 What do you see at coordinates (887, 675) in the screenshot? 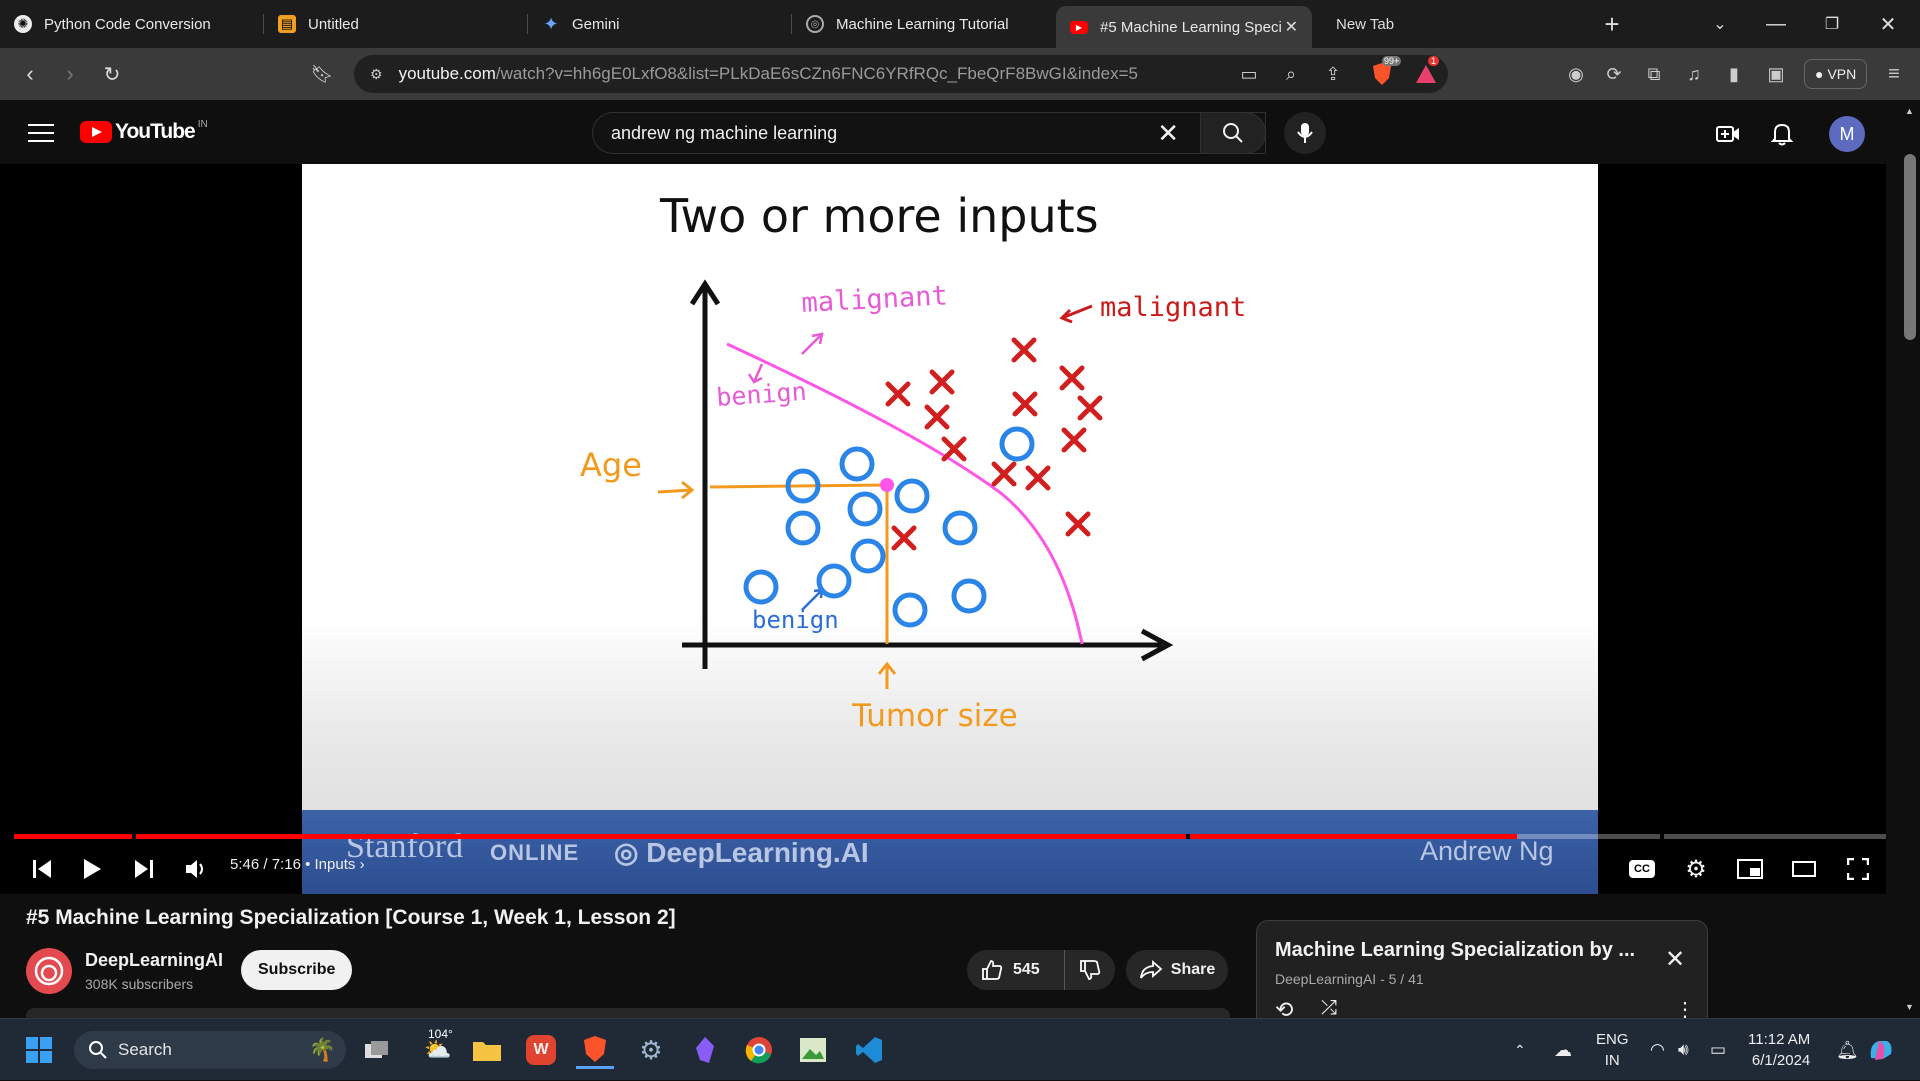
I see `arrow-tumor-size` at bounding box center [887, 675].